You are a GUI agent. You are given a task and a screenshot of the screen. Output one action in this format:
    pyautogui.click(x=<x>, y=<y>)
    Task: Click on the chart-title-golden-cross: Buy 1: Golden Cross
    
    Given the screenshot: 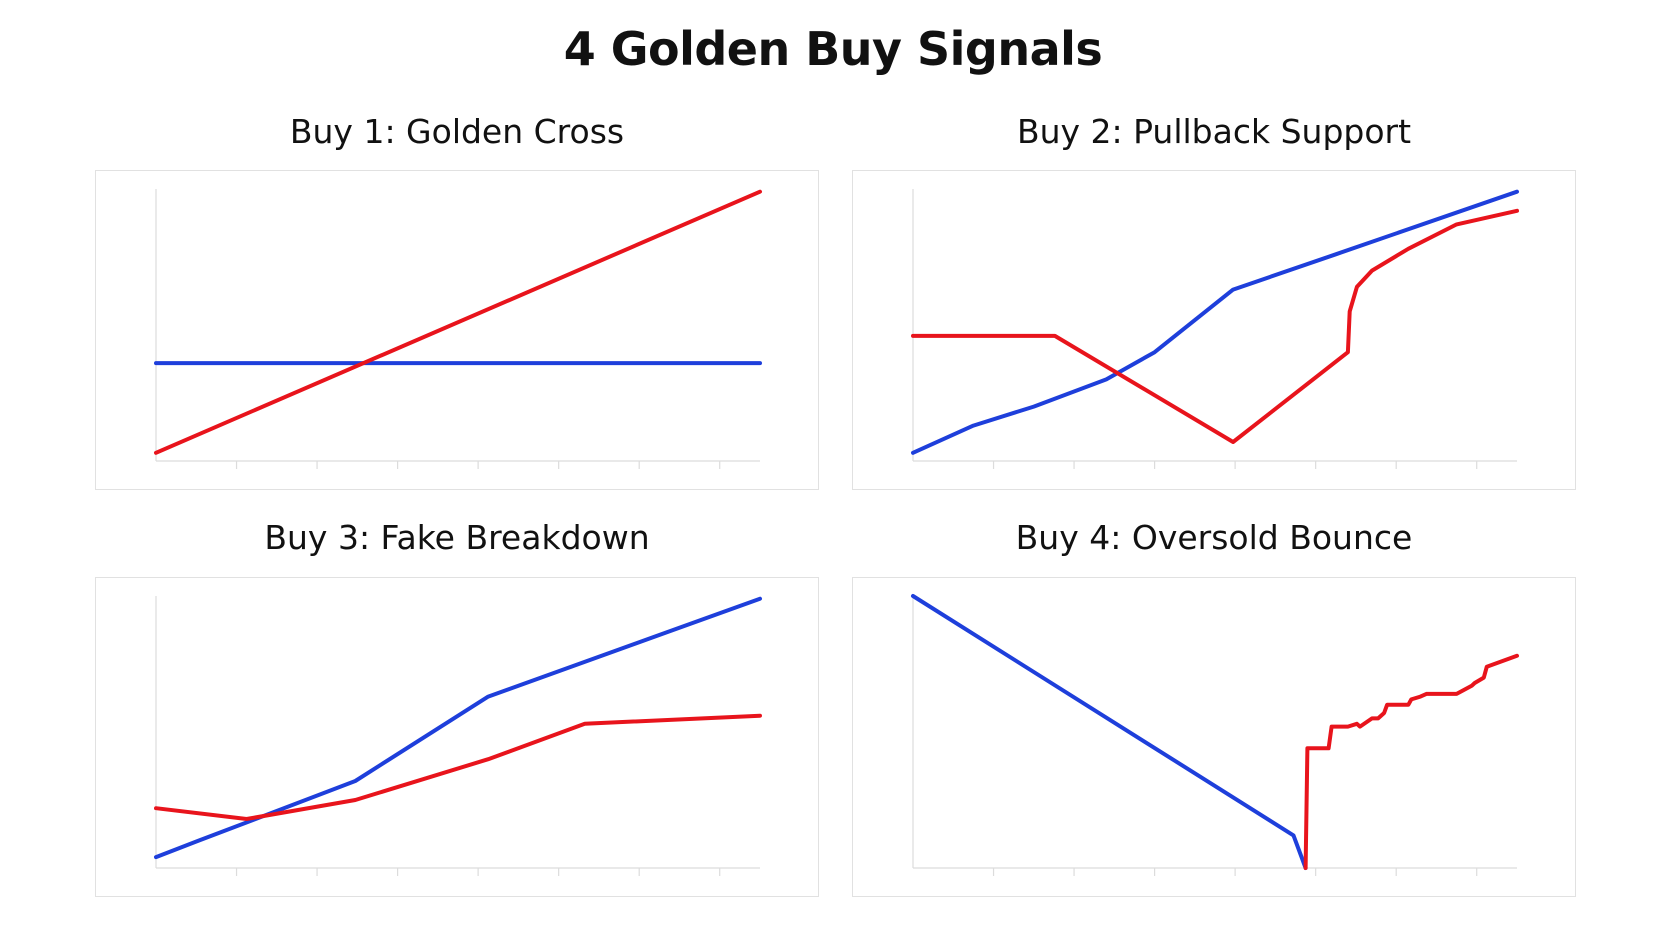 What is the action you would take?
    pyautogui.click(x=457, y=131)
    